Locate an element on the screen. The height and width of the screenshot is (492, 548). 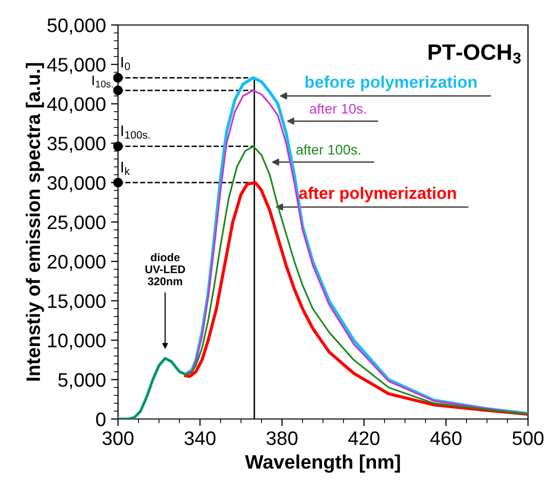
y-axis-title: Intenstiy of emission spectra [a.u.] is located at coordinates (35, 222).